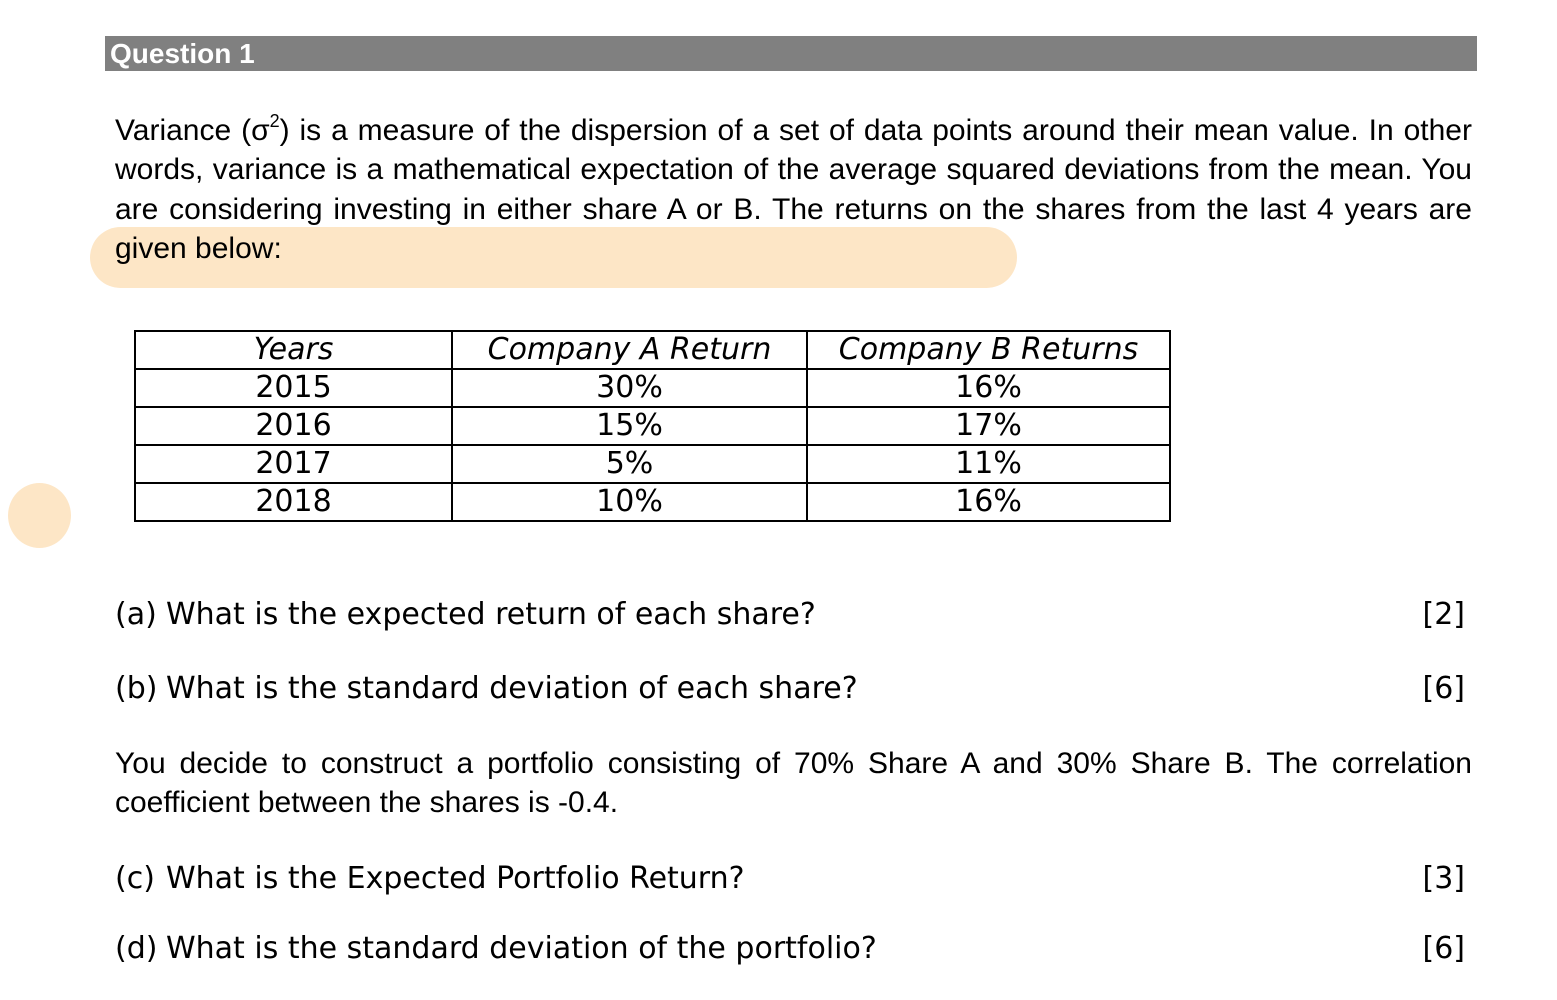 The width and height of the screenshot is (1557, 1000). I want to click on table-row: 2016 15% 17%, so click(652, 426).